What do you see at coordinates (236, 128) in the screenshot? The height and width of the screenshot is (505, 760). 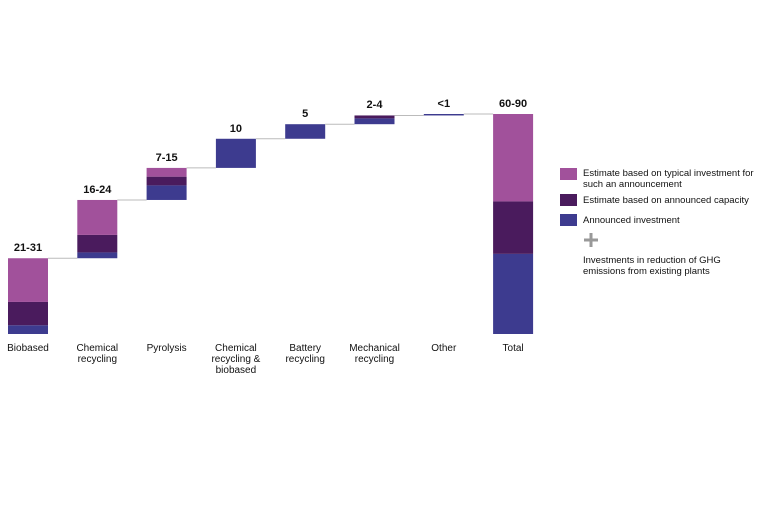 I see `range-label: 10` at bounding box center [236, 128].